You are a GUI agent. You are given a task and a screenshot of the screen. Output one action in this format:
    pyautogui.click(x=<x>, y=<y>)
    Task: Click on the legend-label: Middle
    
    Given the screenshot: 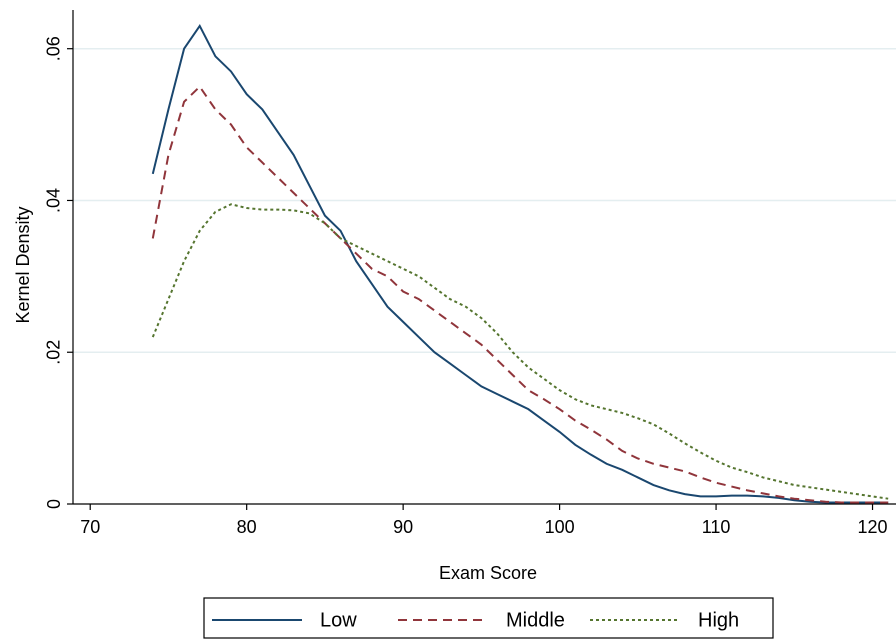 What is the action you would take?
    pyautogui.click(x=535, y=620)
    